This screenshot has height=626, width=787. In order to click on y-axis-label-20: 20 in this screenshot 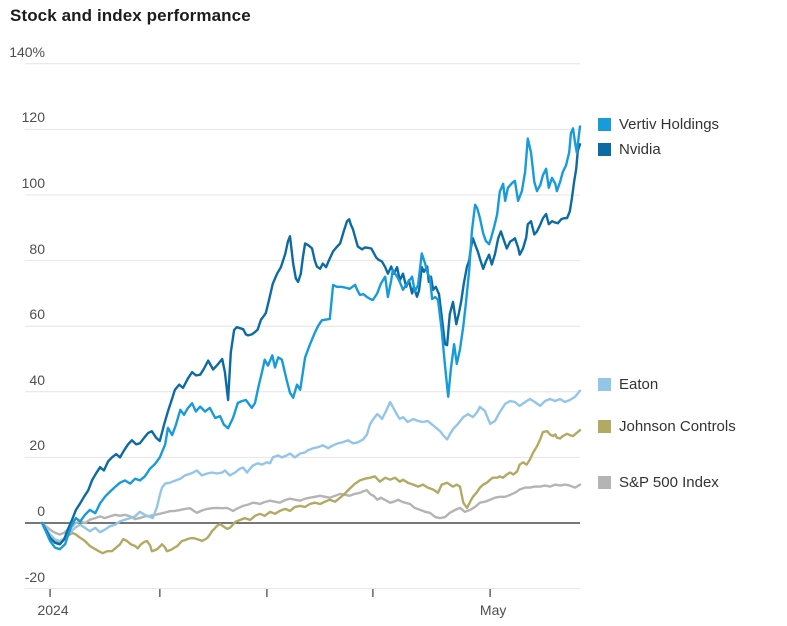, I will do `click(37, 445)`.